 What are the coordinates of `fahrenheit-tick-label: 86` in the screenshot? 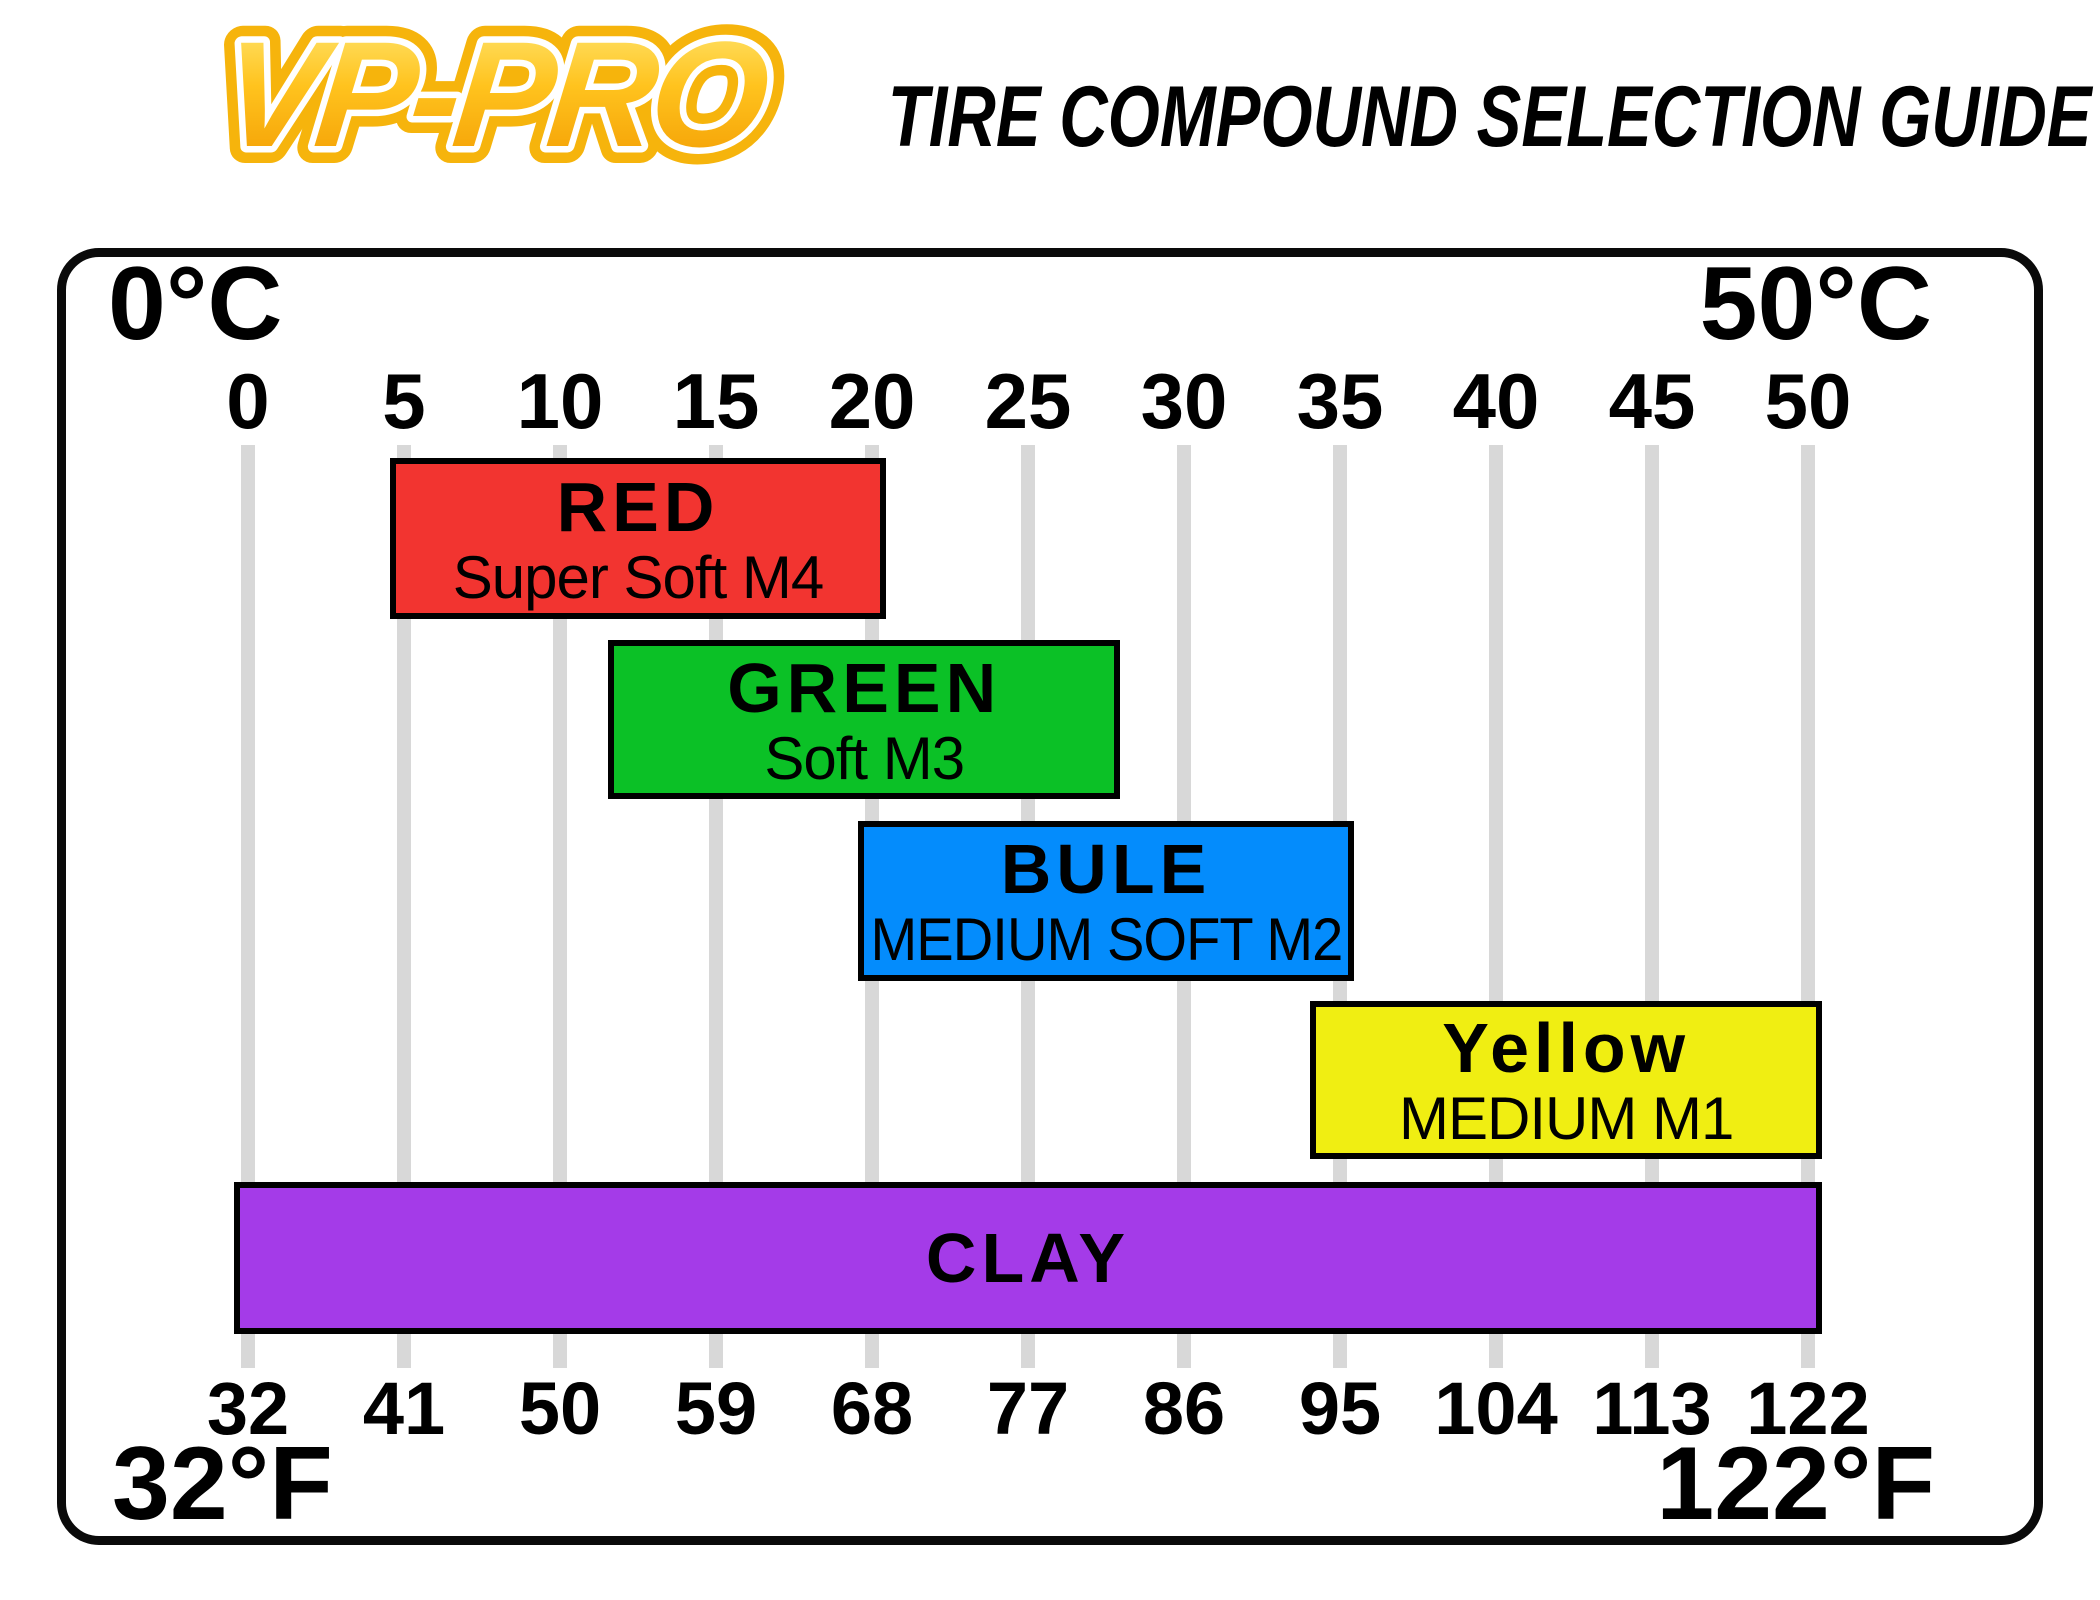 It's located at (1184, 1408).